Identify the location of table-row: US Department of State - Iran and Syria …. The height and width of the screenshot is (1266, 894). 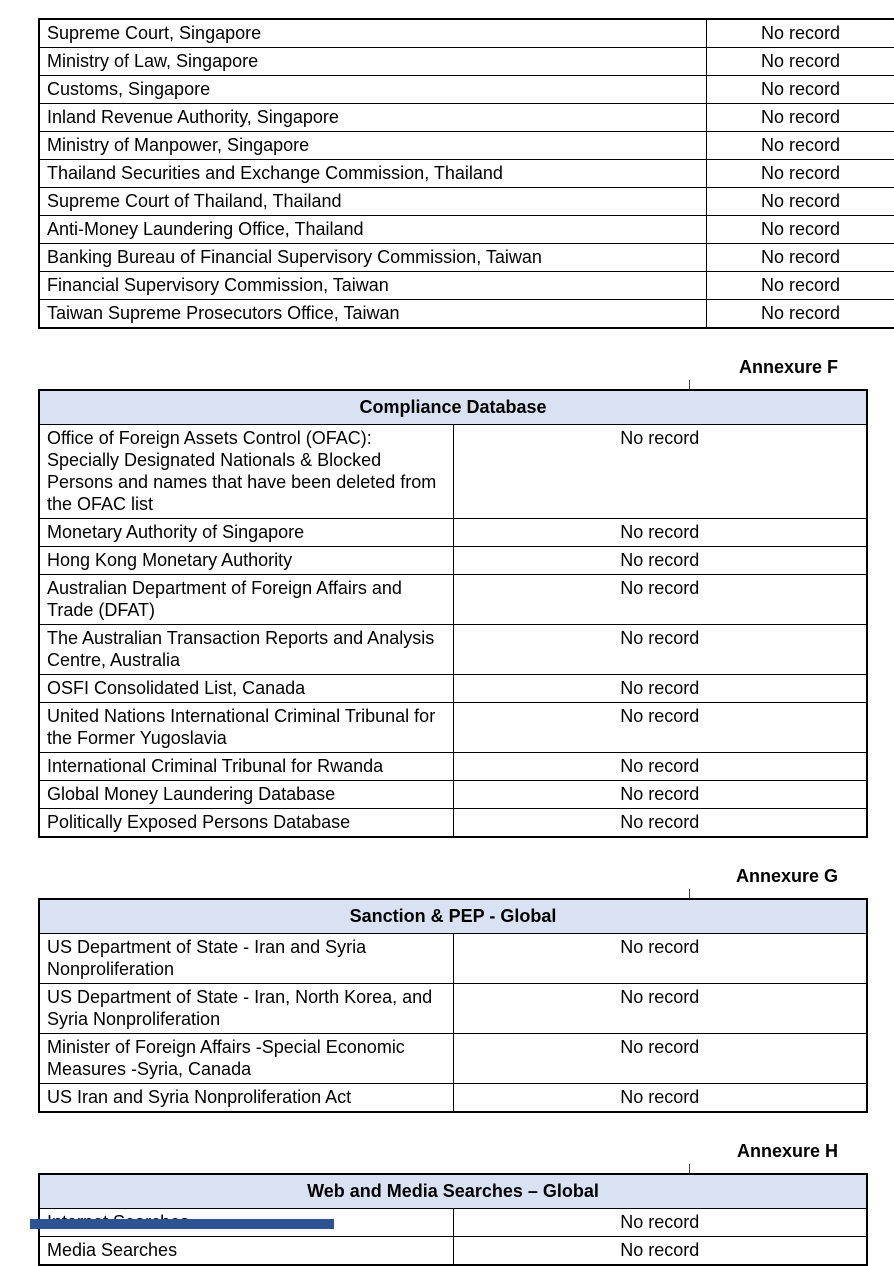
(453, 959).